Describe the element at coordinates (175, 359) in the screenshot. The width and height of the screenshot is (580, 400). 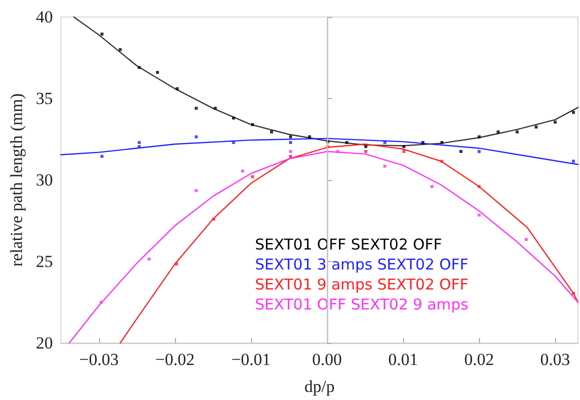
I see `x-tick-label: −0.02` at that location.